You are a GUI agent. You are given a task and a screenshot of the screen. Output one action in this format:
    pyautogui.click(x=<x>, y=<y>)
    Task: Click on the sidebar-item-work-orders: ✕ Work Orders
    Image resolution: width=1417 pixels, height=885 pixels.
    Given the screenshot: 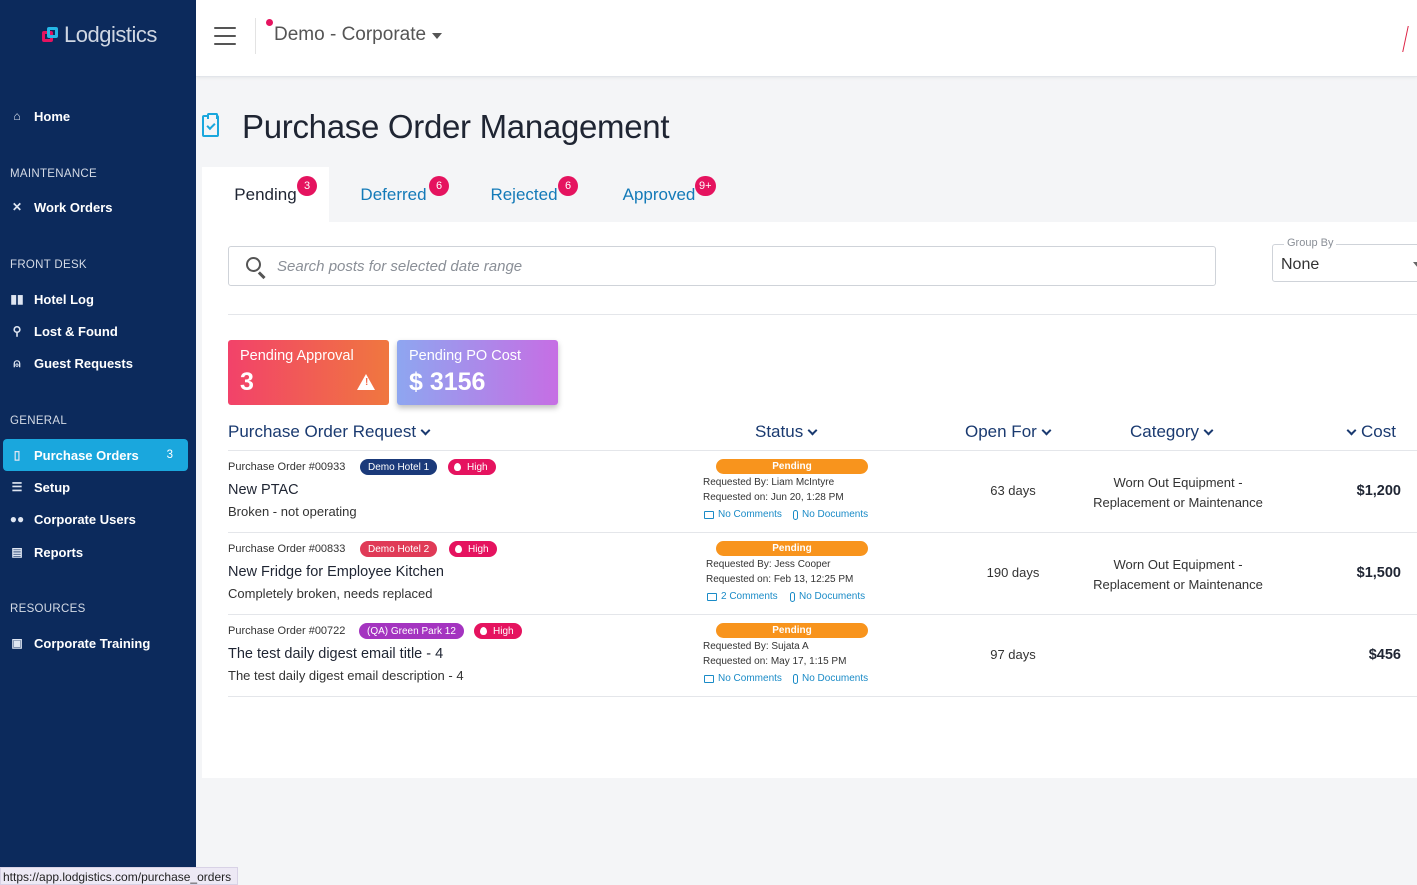 What is the action you would take?
    pyautogui.click(x=98, y=207)
    